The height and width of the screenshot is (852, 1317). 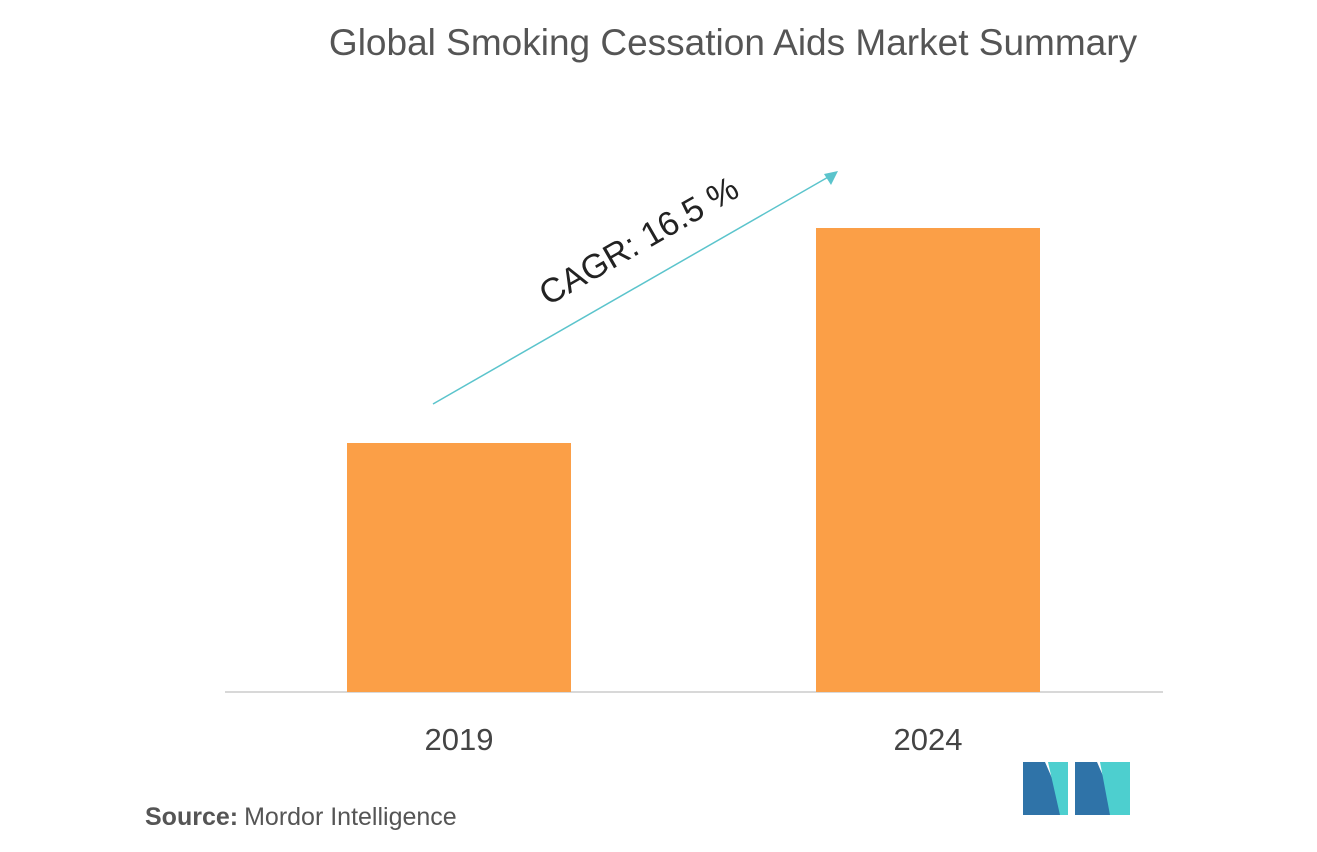 I want to click on source: Source: Mordor Intelligence, so click(x=301, y=817).